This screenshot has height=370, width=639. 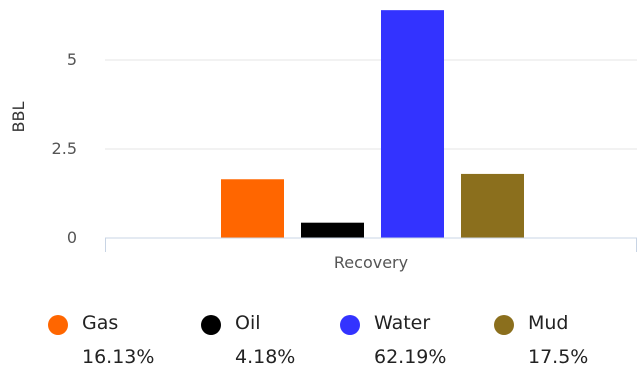 I want to click on legend-percent-mud: 17.5%, so click(x=558, y=357).